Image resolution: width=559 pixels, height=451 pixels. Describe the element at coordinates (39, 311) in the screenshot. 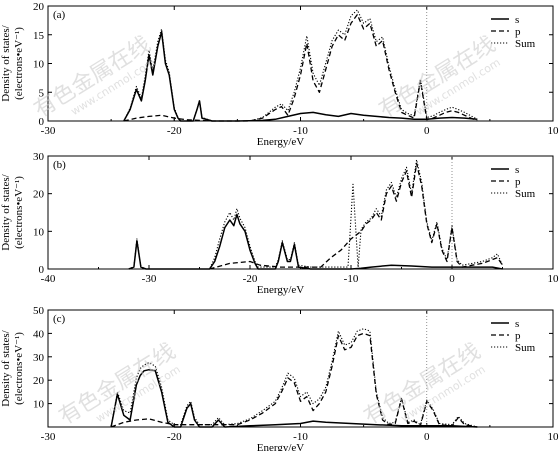

I see `y-tick-label: 50` at that location.